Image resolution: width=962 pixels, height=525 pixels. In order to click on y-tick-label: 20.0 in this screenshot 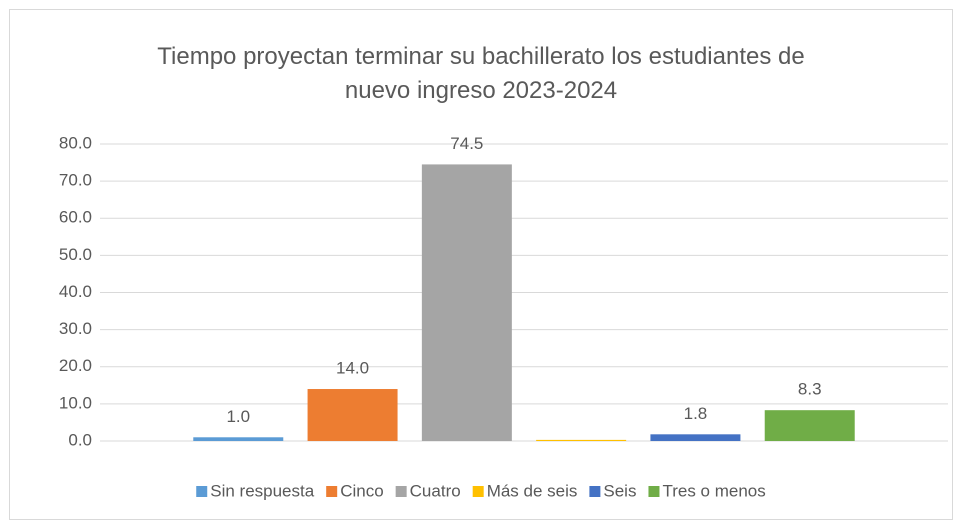, I will do `click(75, 365)`.